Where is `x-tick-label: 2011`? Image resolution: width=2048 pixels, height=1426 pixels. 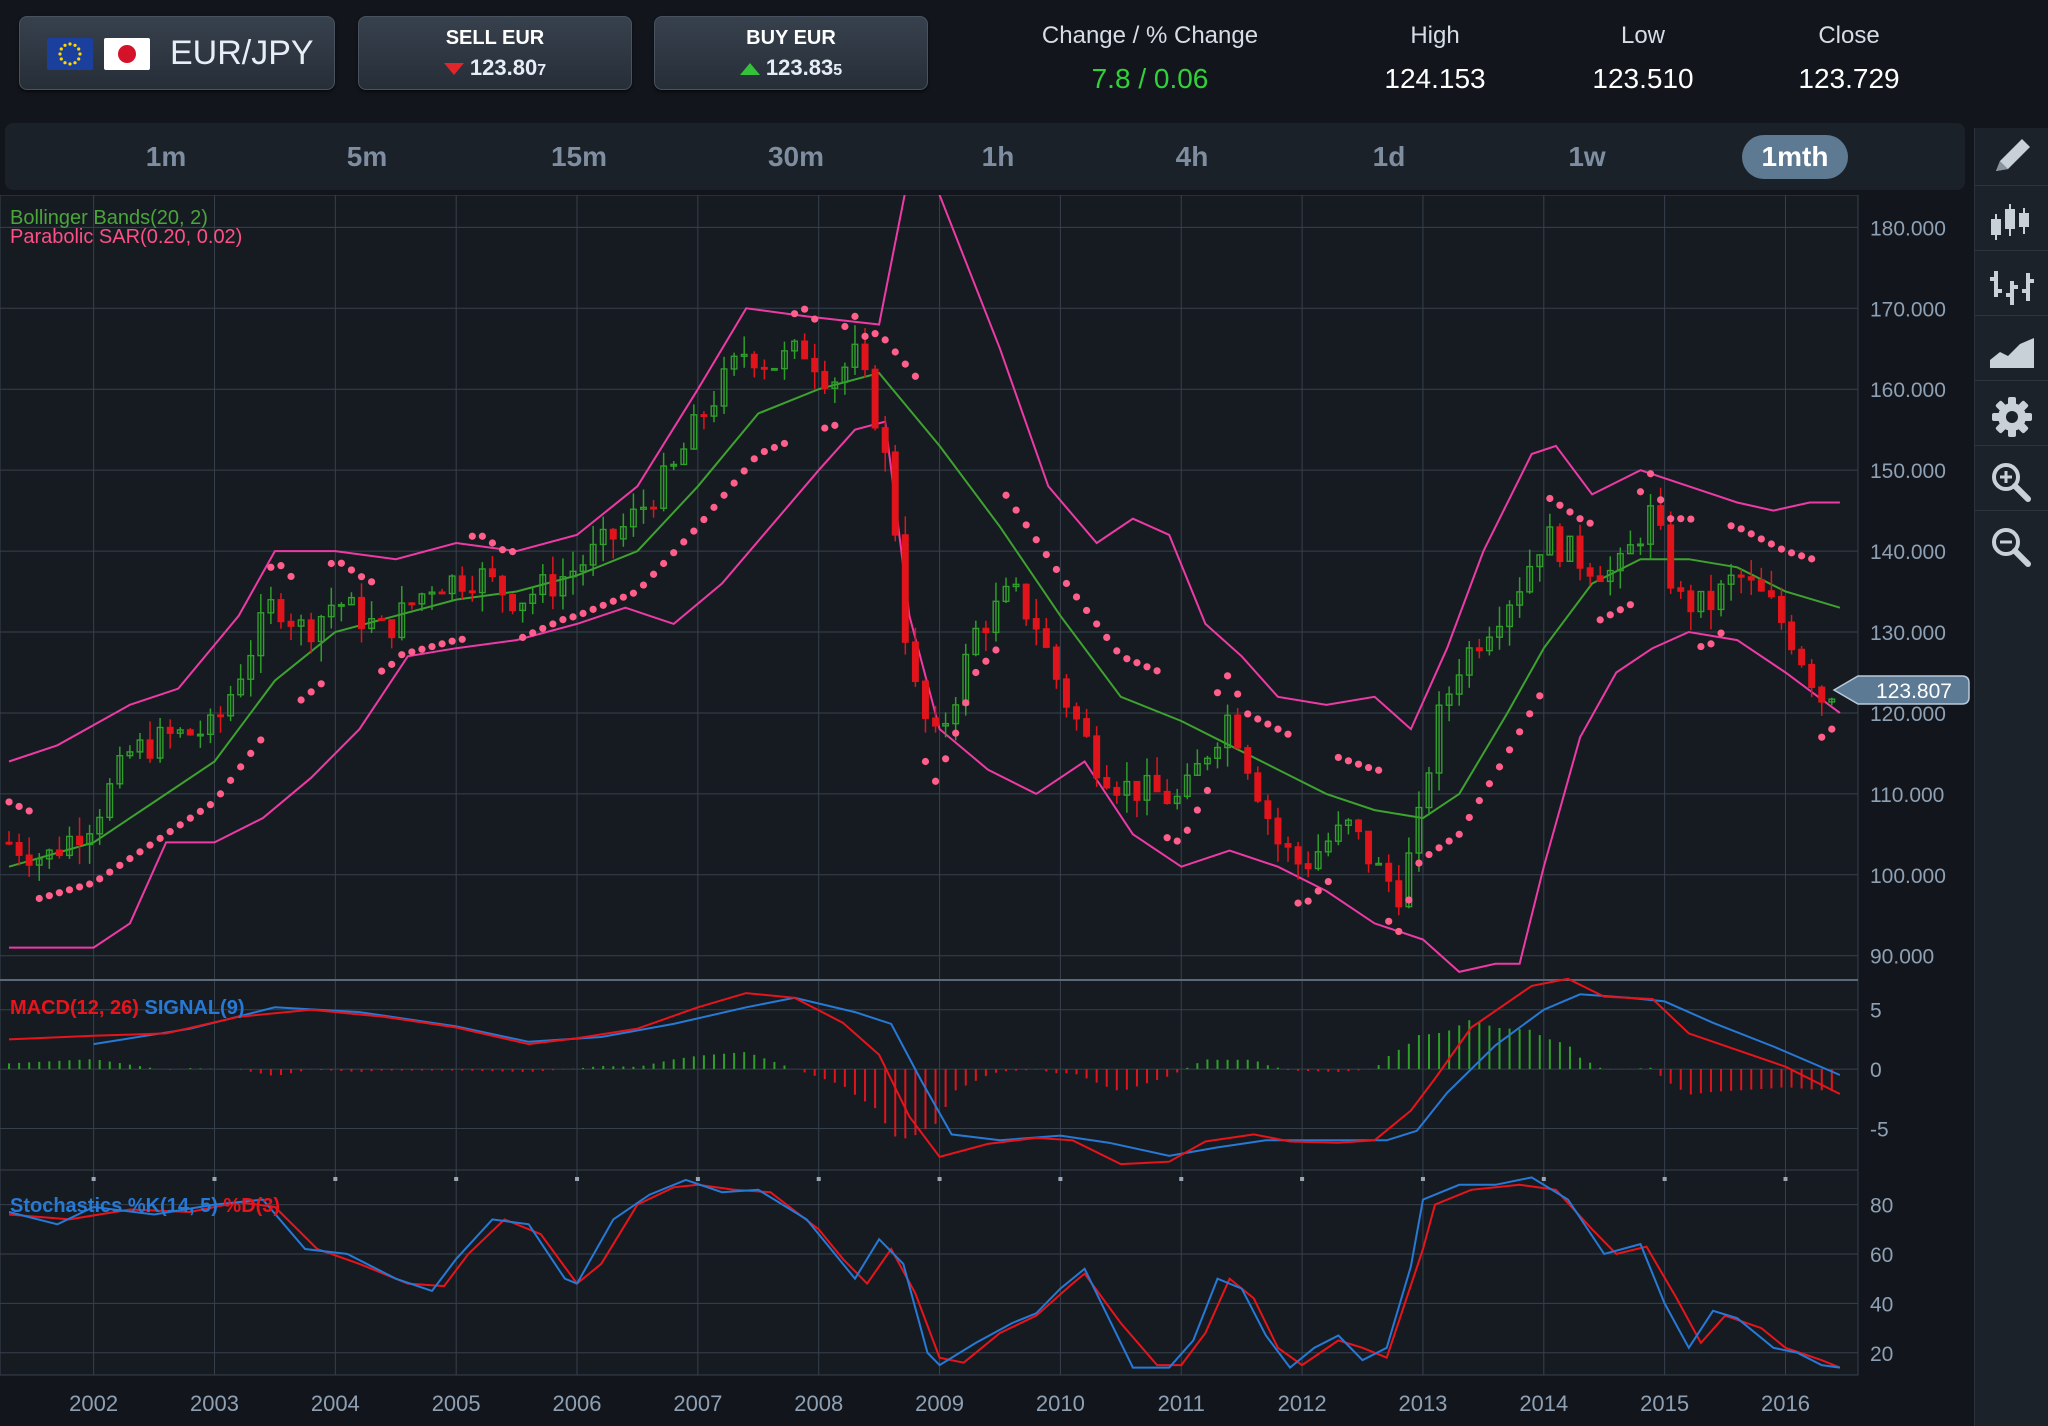 x-tick-label: 2011 is located at coordinates (1181, 1403).